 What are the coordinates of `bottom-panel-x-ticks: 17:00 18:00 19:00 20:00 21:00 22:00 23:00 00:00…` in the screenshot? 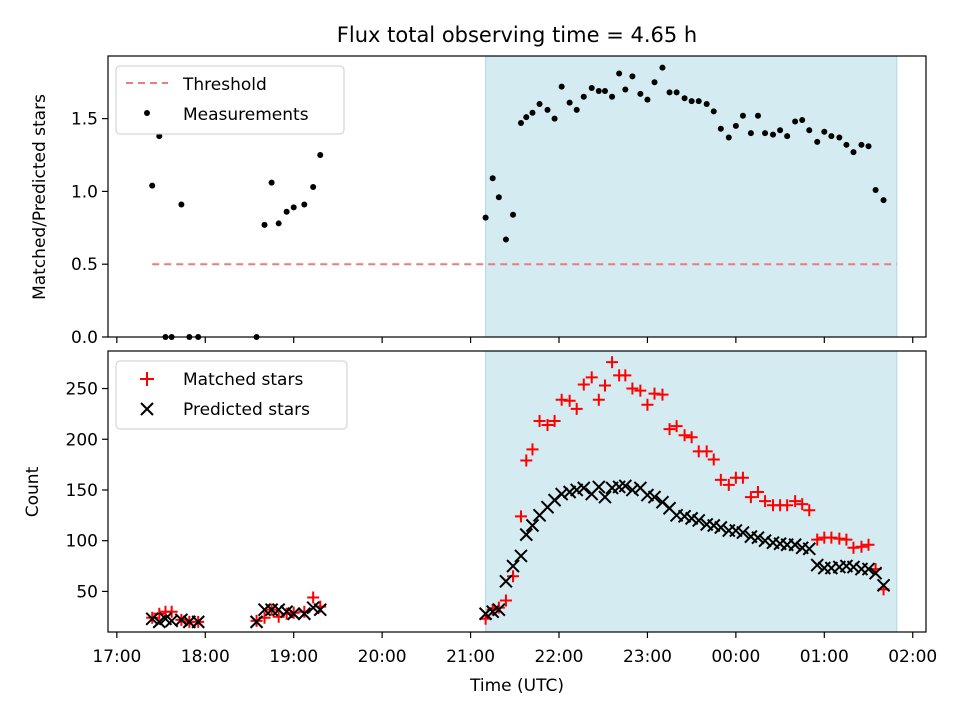 It's located at (514, 649).